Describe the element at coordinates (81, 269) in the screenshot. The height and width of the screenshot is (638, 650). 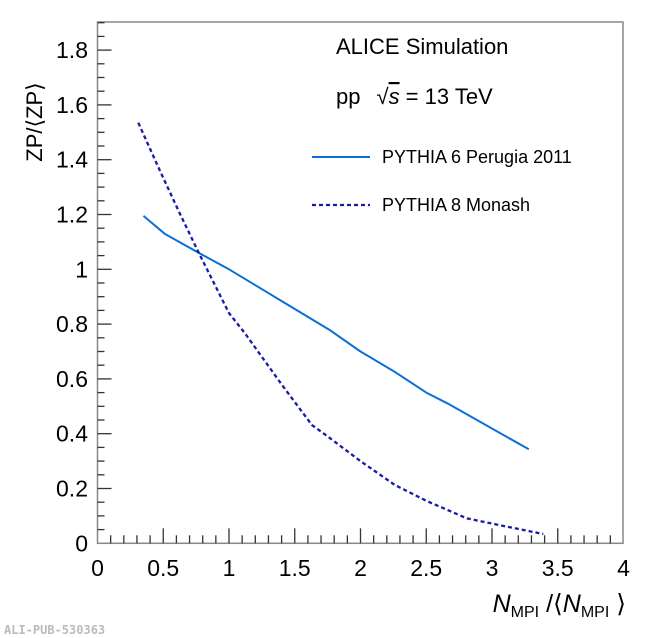
I see `y-tick-label: 1` at that location.